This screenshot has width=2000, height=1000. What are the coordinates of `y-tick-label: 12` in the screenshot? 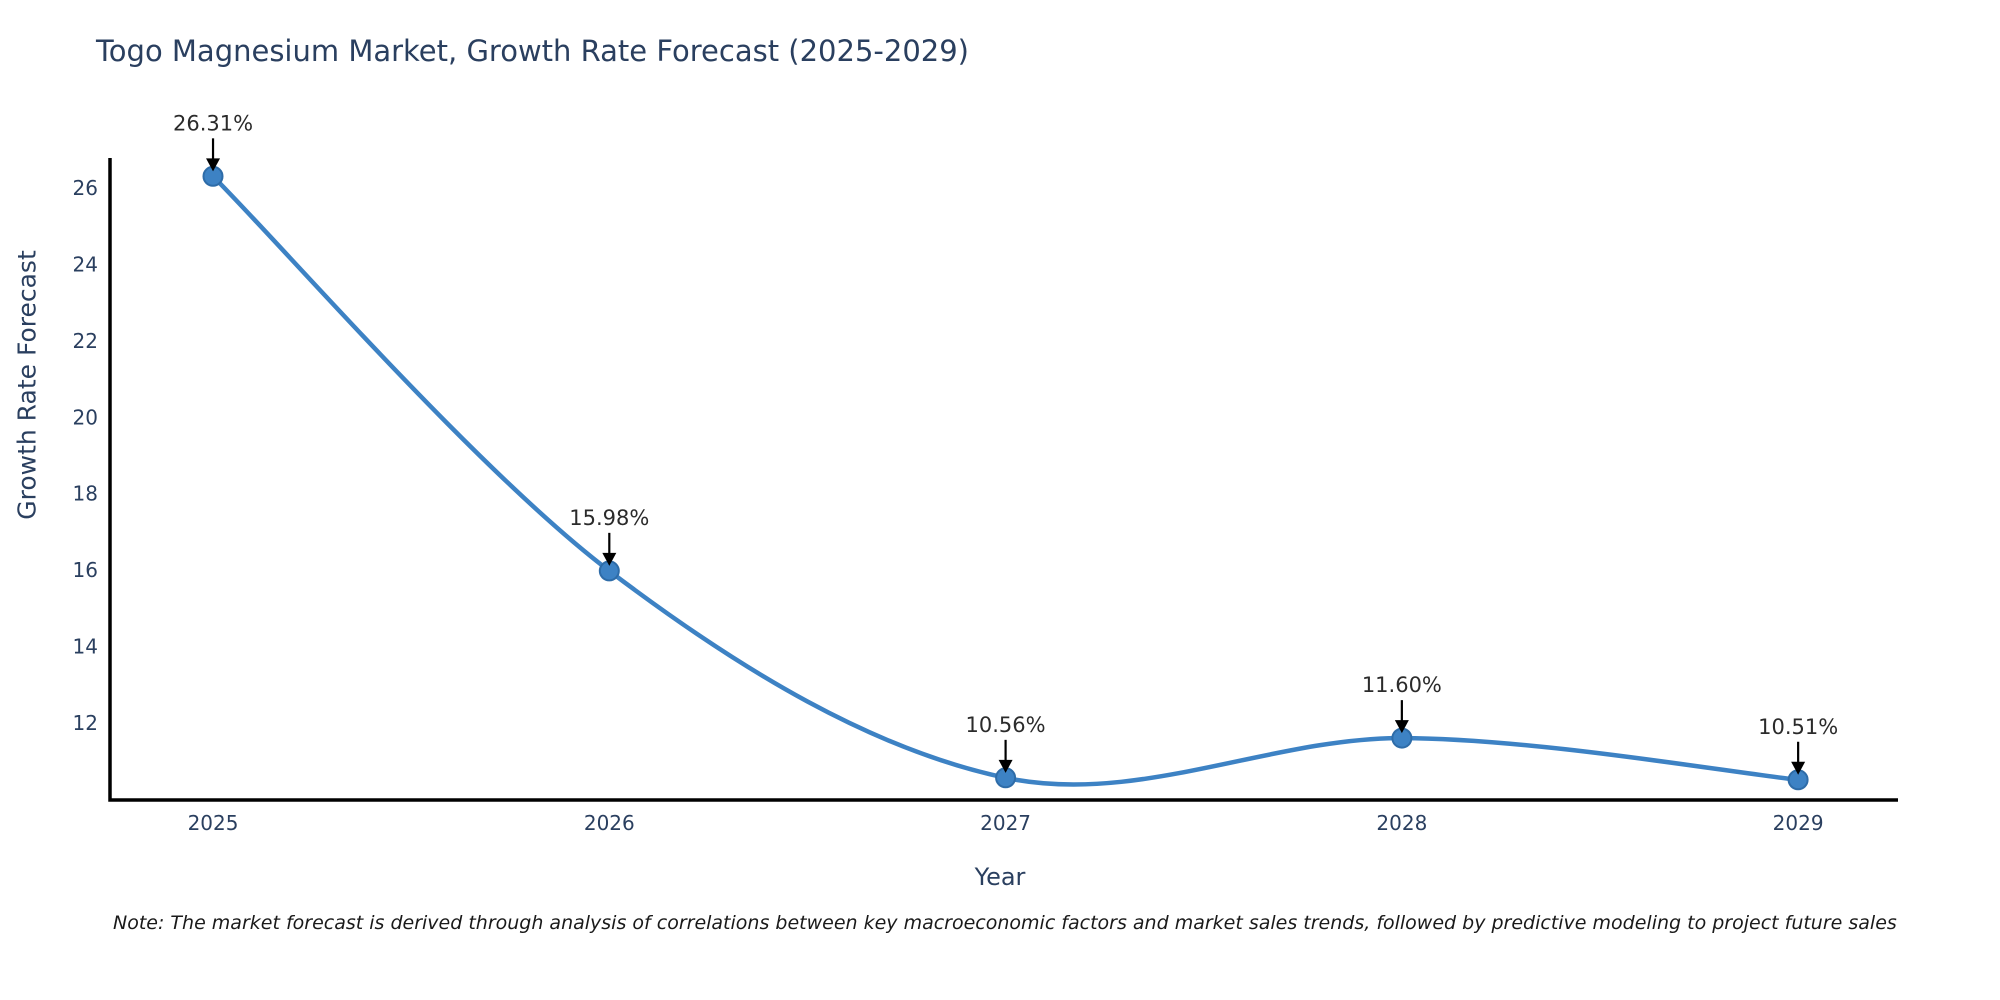 It's located at (85, 723).